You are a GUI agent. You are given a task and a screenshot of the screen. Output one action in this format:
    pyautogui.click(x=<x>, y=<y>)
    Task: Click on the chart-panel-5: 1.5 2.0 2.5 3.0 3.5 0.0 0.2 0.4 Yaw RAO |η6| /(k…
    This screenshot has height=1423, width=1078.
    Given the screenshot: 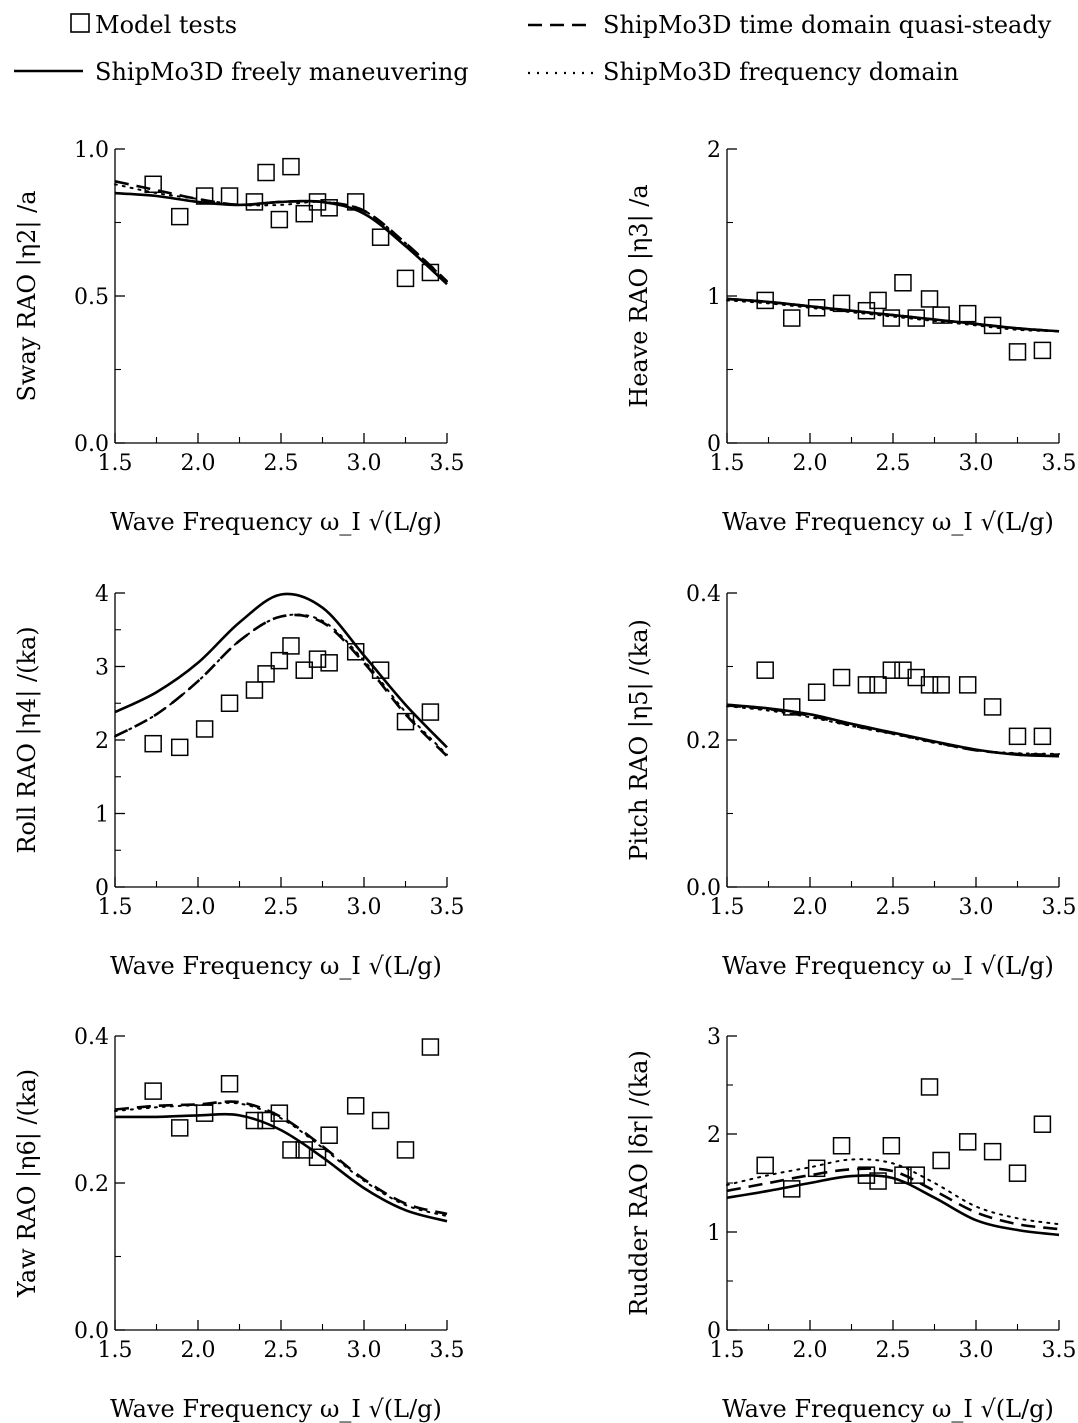 What is the action you would take?
    pyautogui.click(x=239, y=1224)
    